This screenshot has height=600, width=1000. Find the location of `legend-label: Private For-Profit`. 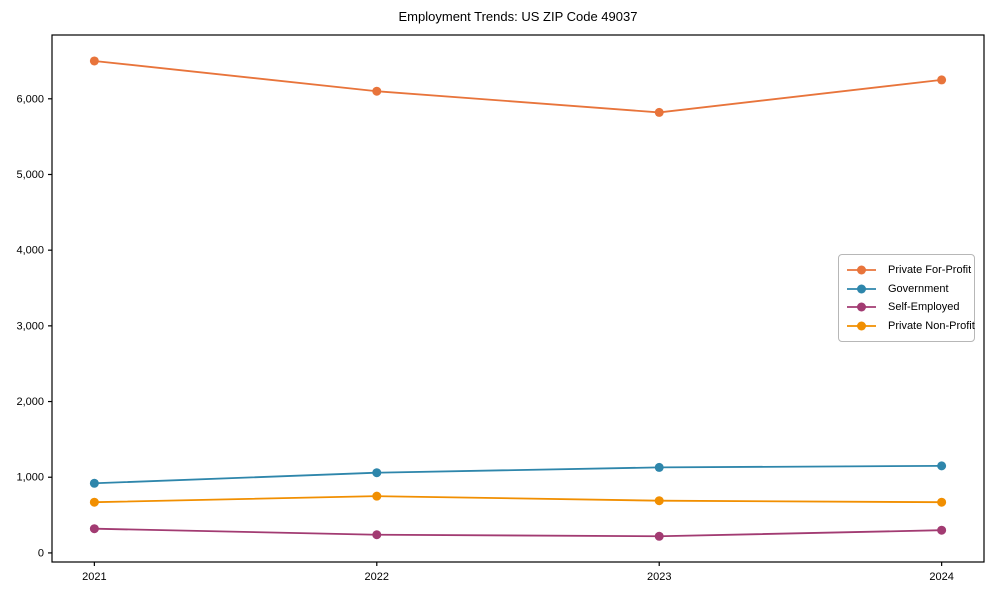

legend-label: Private For-Profit is located at coordinates (930, 270).